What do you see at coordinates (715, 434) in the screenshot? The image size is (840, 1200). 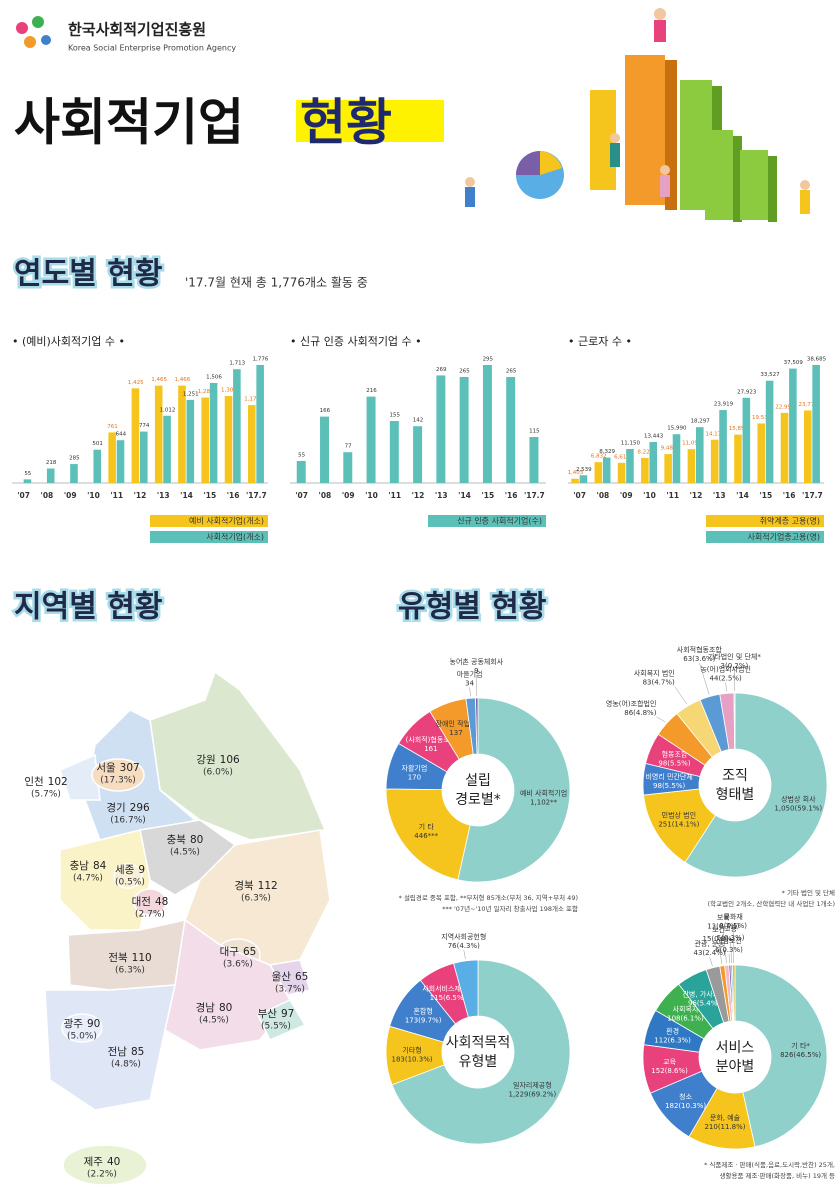 I see `value-label: 14,179` at bounding box center [715, 434].